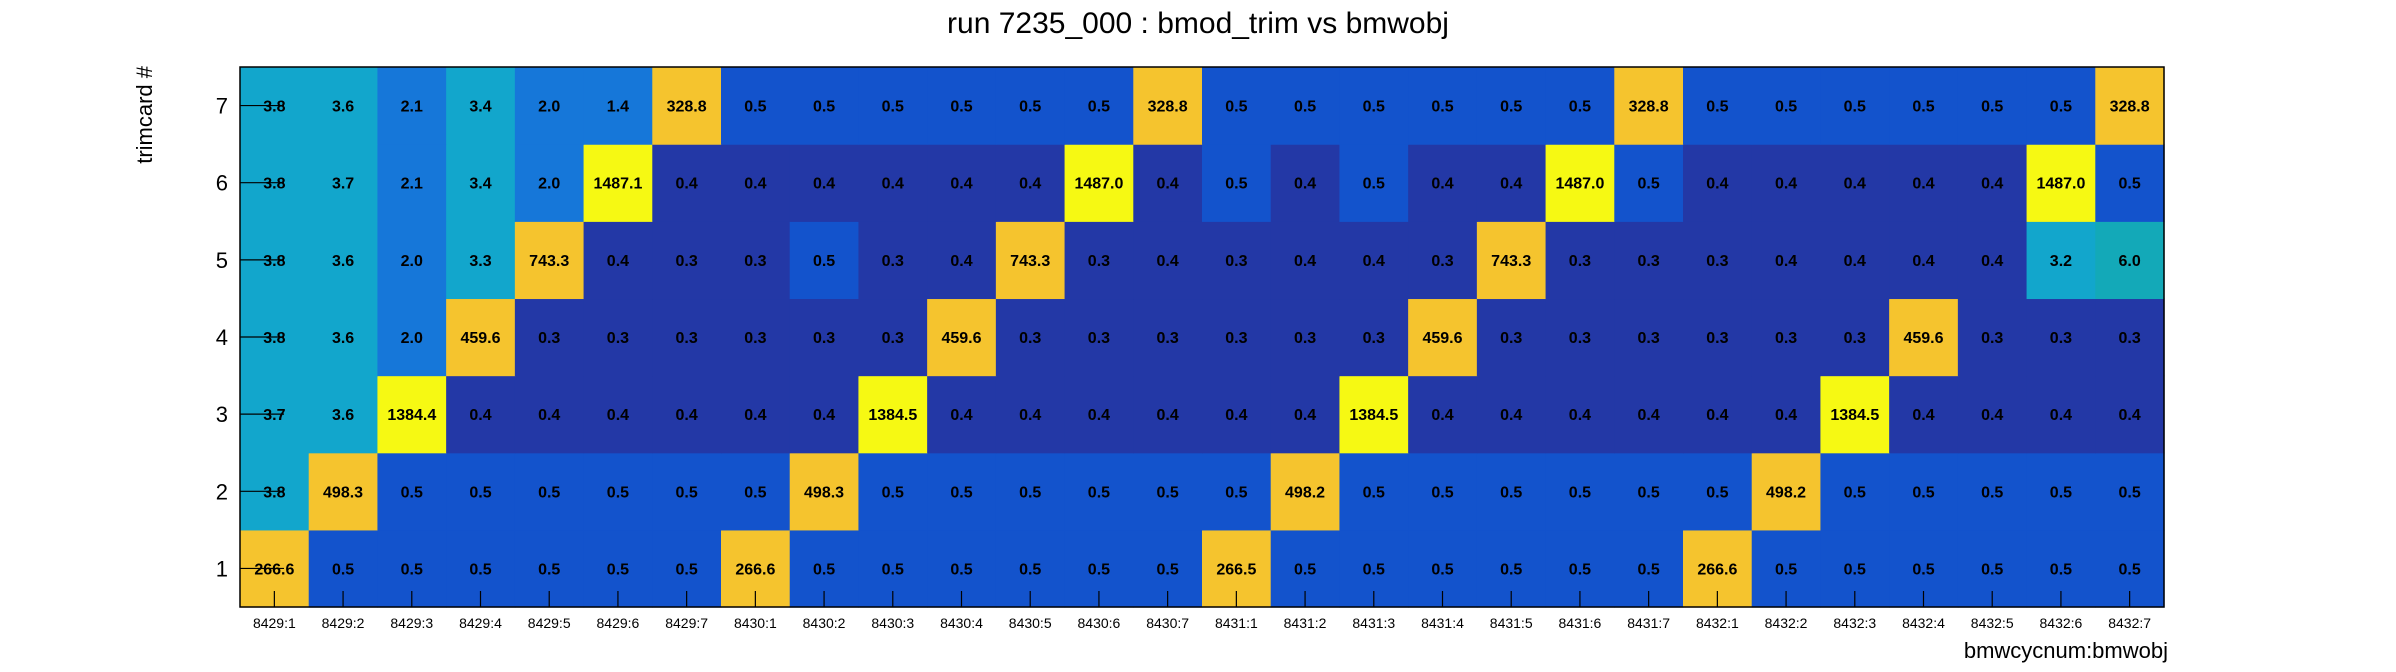 Image resolution: width=2396 pixels, height=672 pixels. I want to click on x-axis-title: bmwcycnum:bmwobj, so click(2066, 650).